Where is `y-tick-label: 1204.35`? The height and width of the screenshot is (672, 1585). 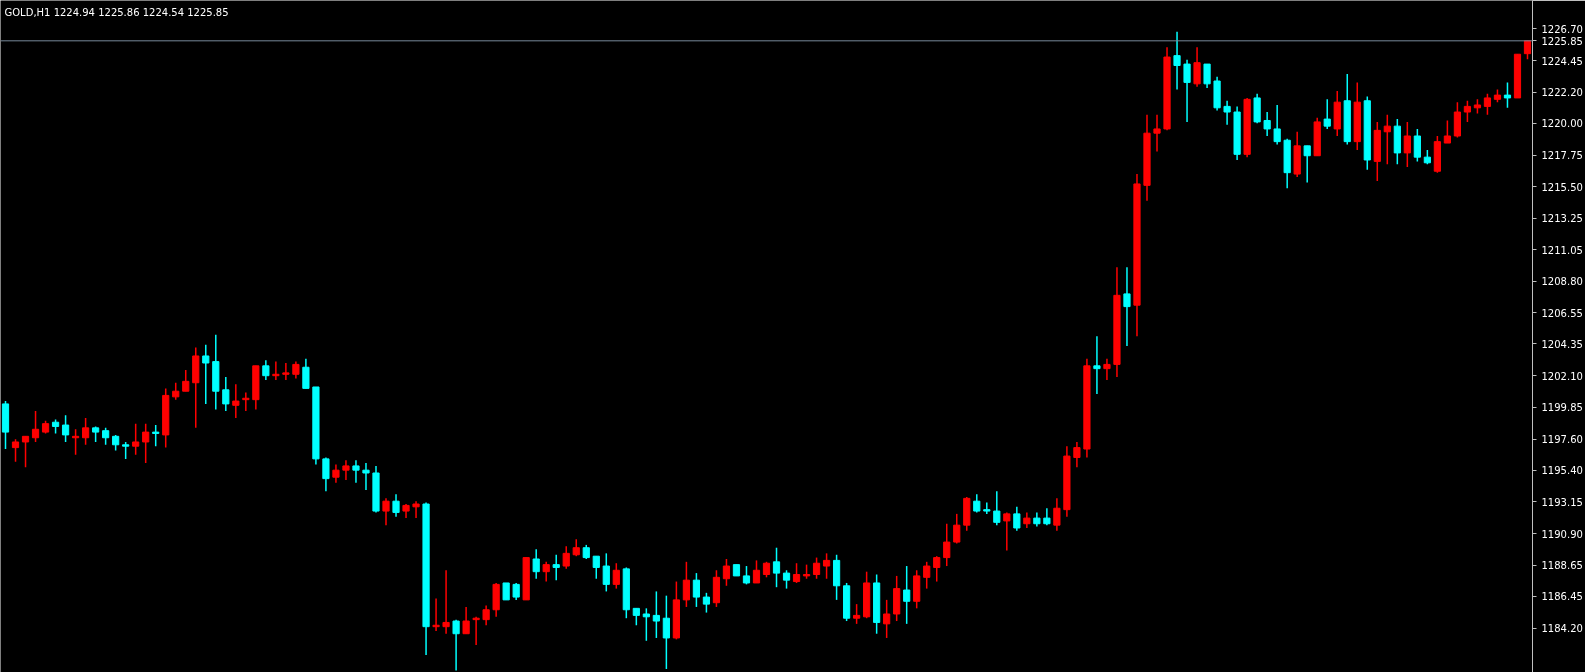
y-tick-label: 1204.35 is located at coordinates (1562, 344).